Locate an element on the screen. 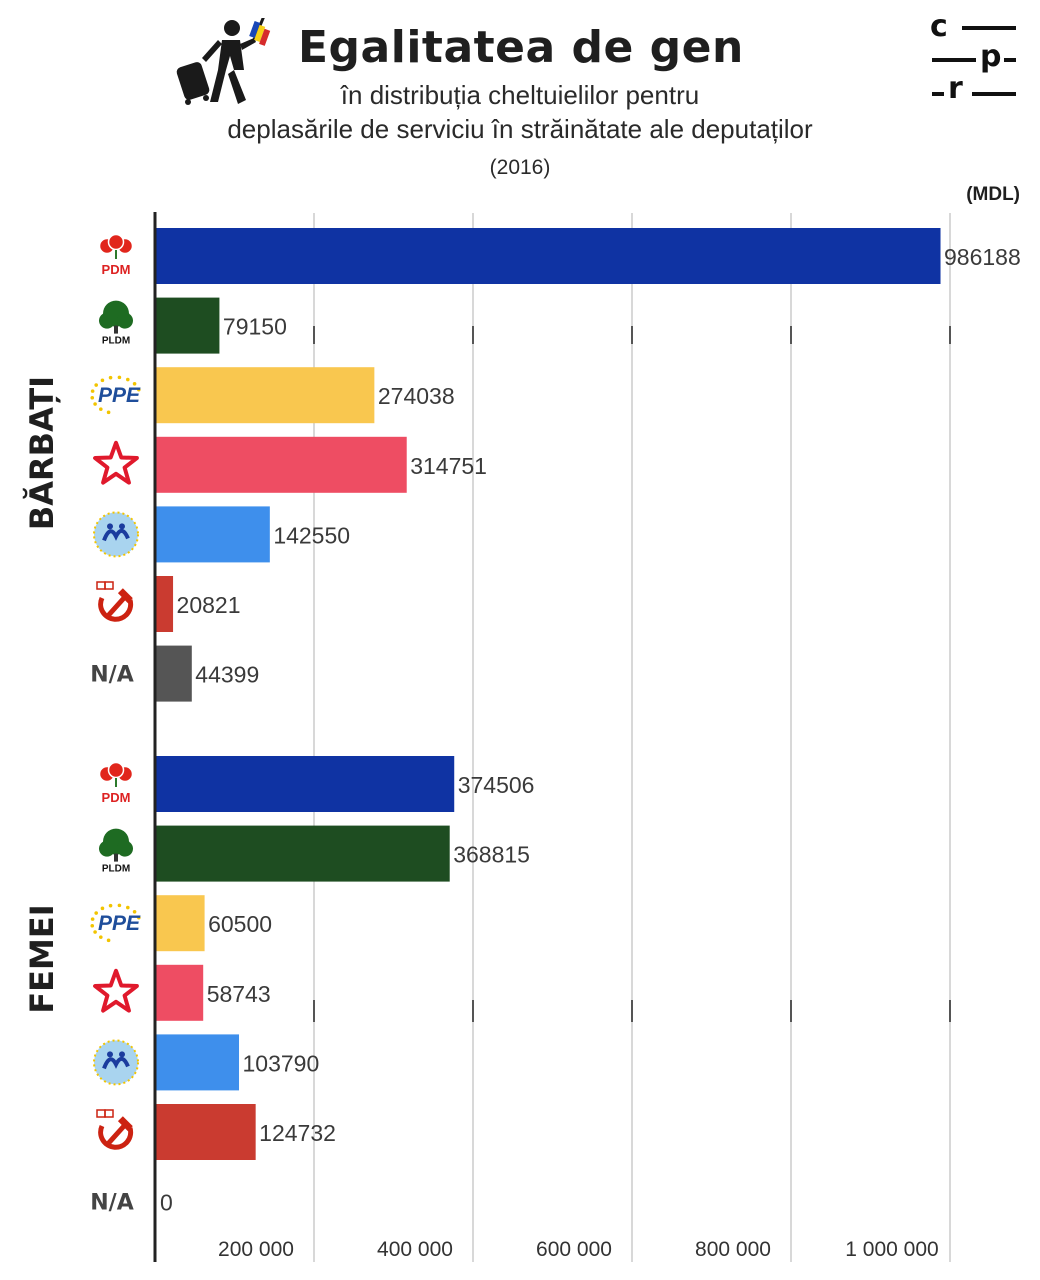 This screenshot has height=1280, width=1040. x-tick-label: 200 000 is located at coordinates (256, 1249).